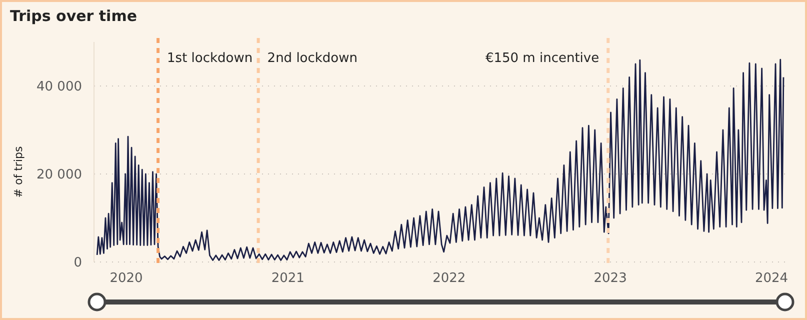 The width and height of the screenshot is (807, 320). What do you see at coordinates (74, 16) in the screenshot?
I see `chart-title: Trips over time` at bounding box center [74, 16].